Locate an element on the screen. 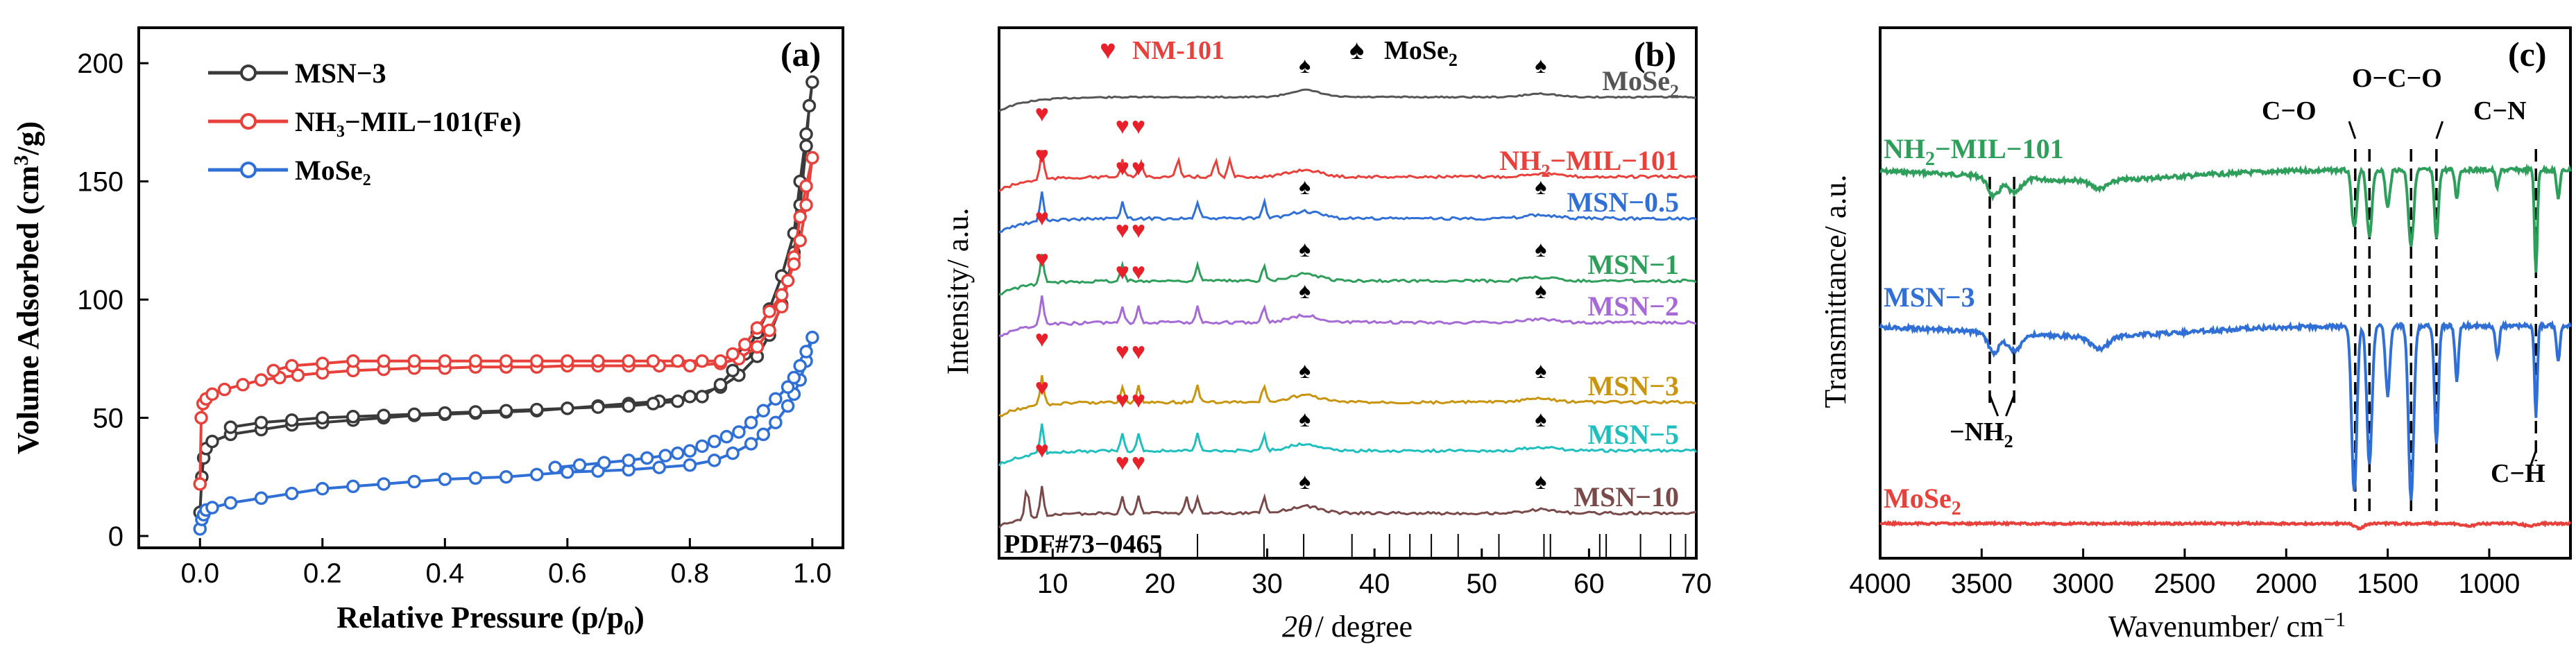 The height and width of the screenshot is (656, 2576). panel-c-x-tick-label: 1000 is located at coordinates (2489, 584).